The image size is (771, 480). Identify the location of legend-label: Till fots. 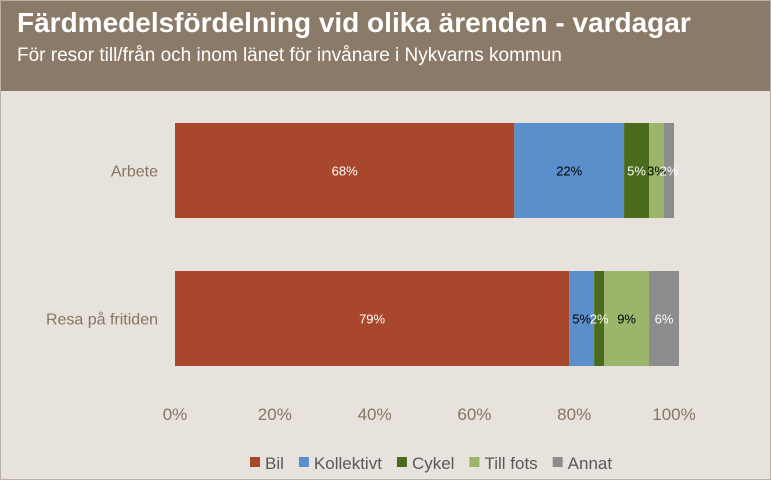
(510, 463).